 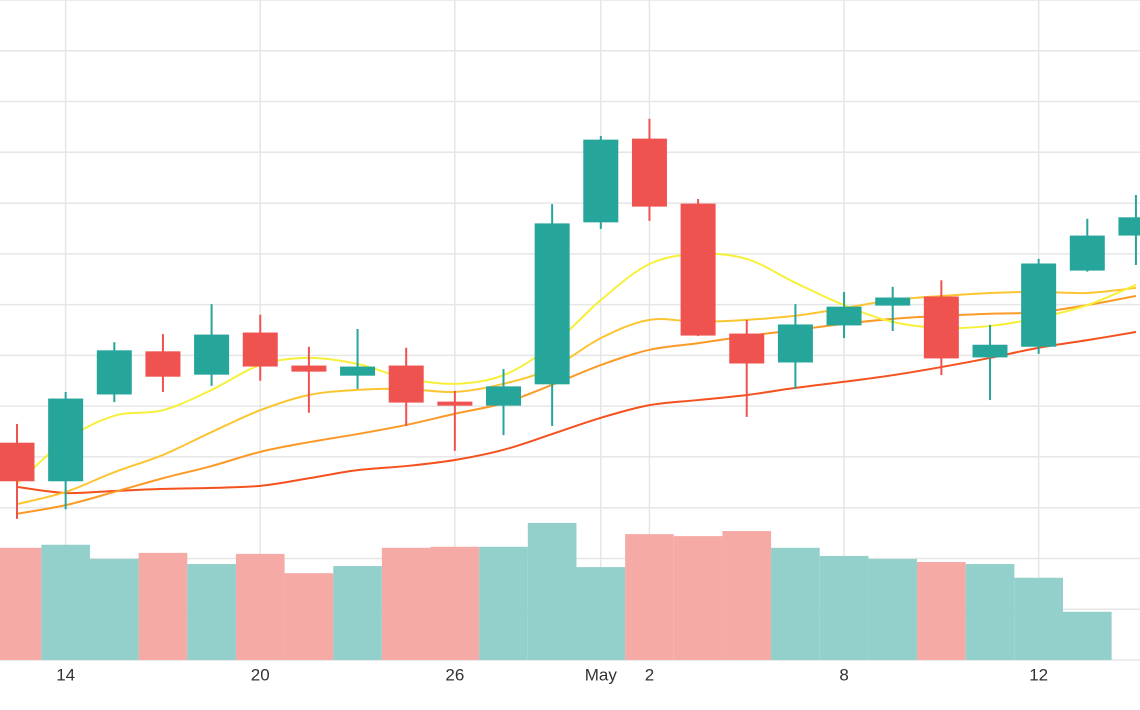 What do you see at coordinates (260, 674) in the screenshot?
I see `x-tick-label: 20` at bounding box center [260, 674].